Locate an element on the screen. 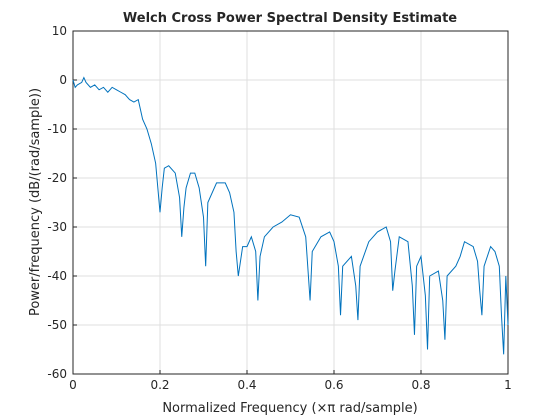 The width and height of the screenshot is (560, 420). y-tick-label: 0 is located at coordinates (63, 80).